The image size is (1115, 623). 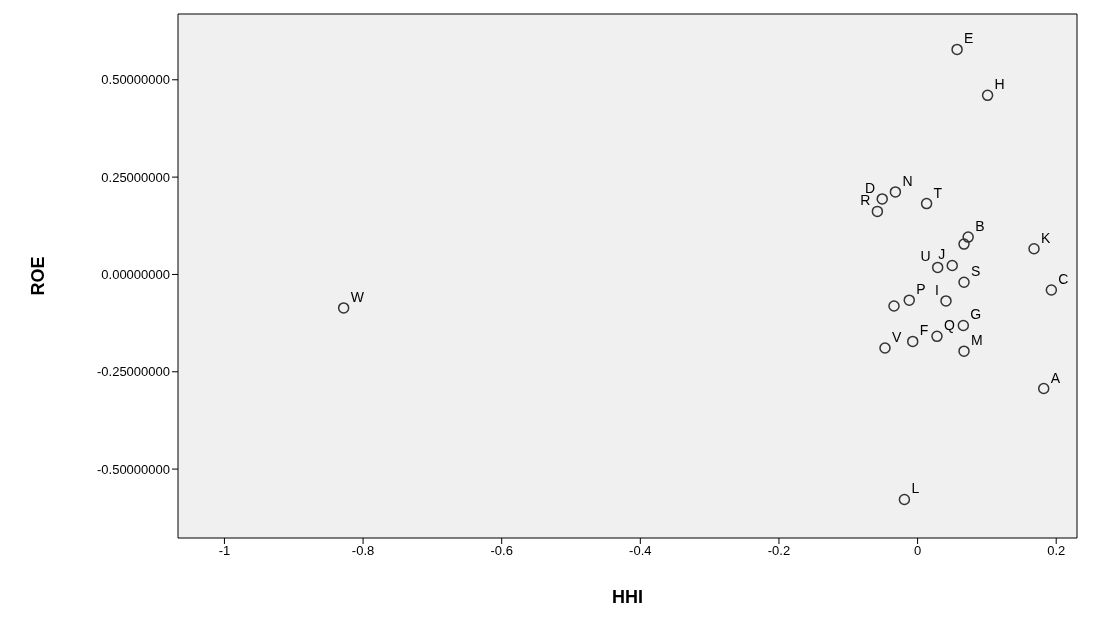 I want to click on annotation: C, so click(x=1063, y=279).